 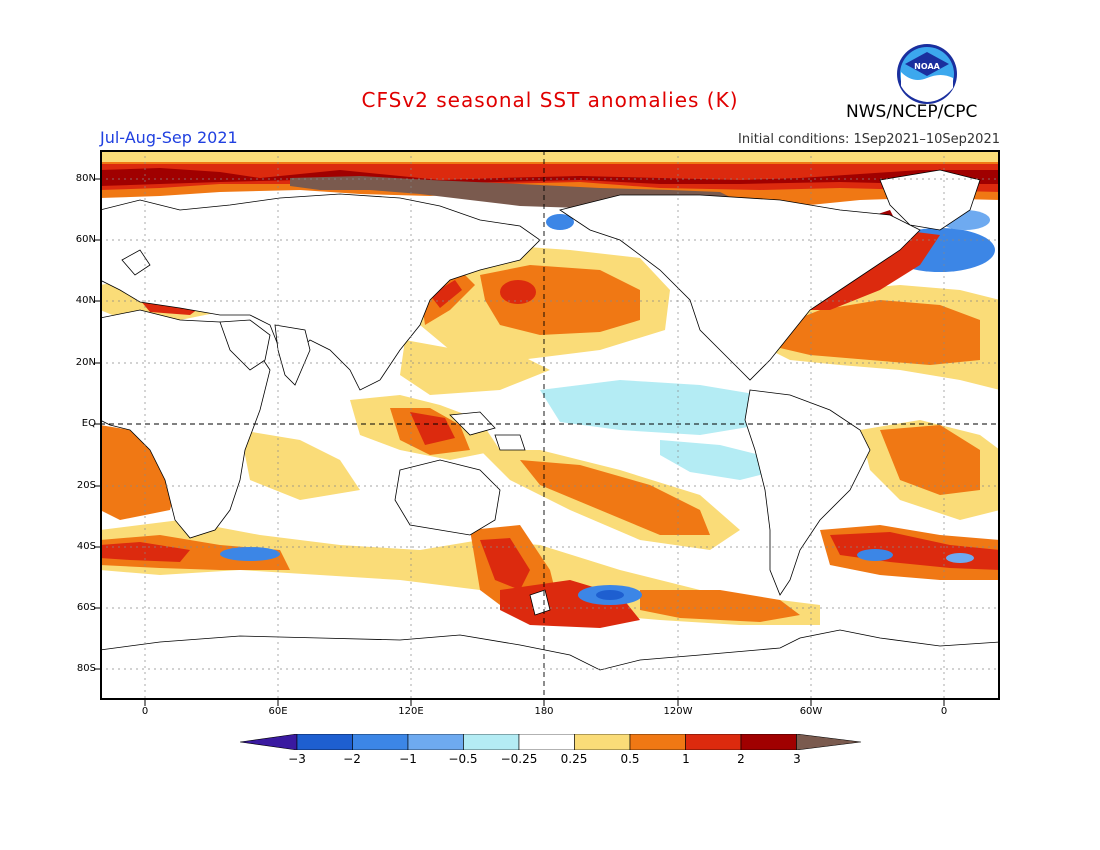 What do you see at coordinates (510, 442) in the screenshot?
I see `new-guinea` at bounding box center [510, 442].